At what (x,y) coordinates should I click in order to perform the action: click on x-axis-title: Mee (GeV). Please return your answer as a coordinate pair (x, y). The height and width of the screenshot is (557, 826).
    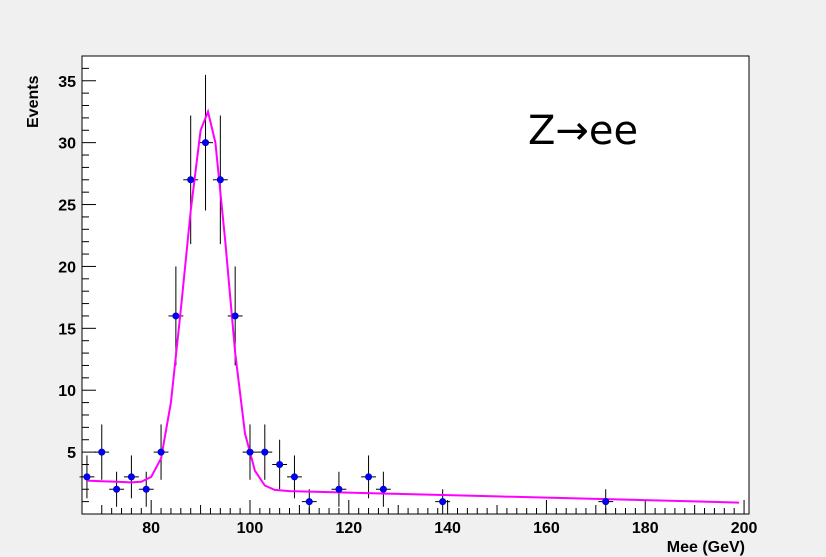
    Looking at the image, I should click on (706, 547).